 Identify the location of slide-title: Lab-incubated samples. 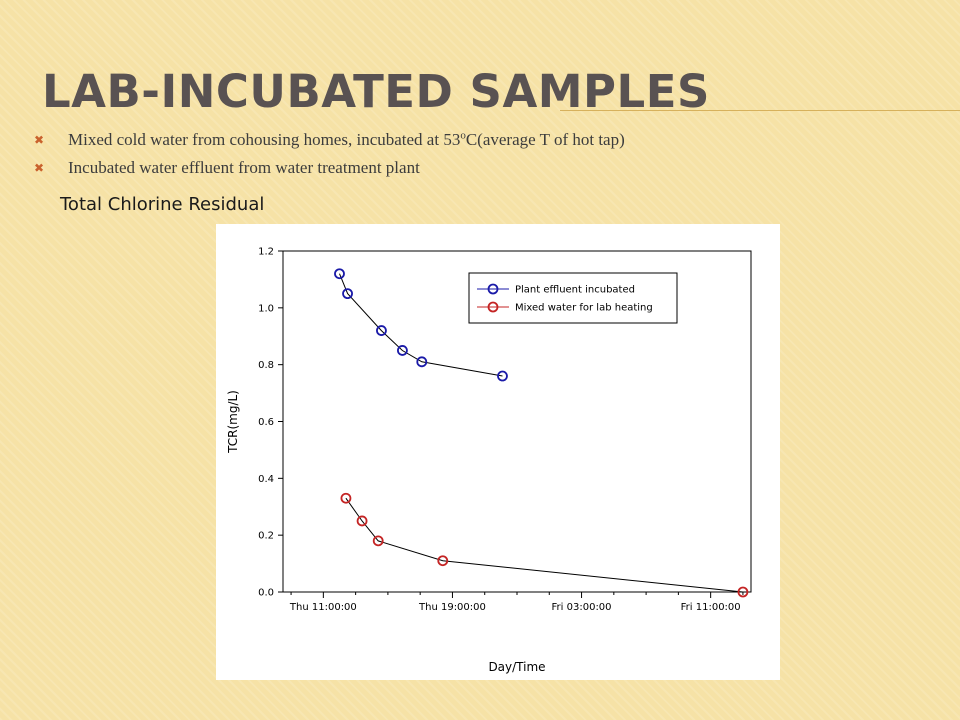
(376, 91).